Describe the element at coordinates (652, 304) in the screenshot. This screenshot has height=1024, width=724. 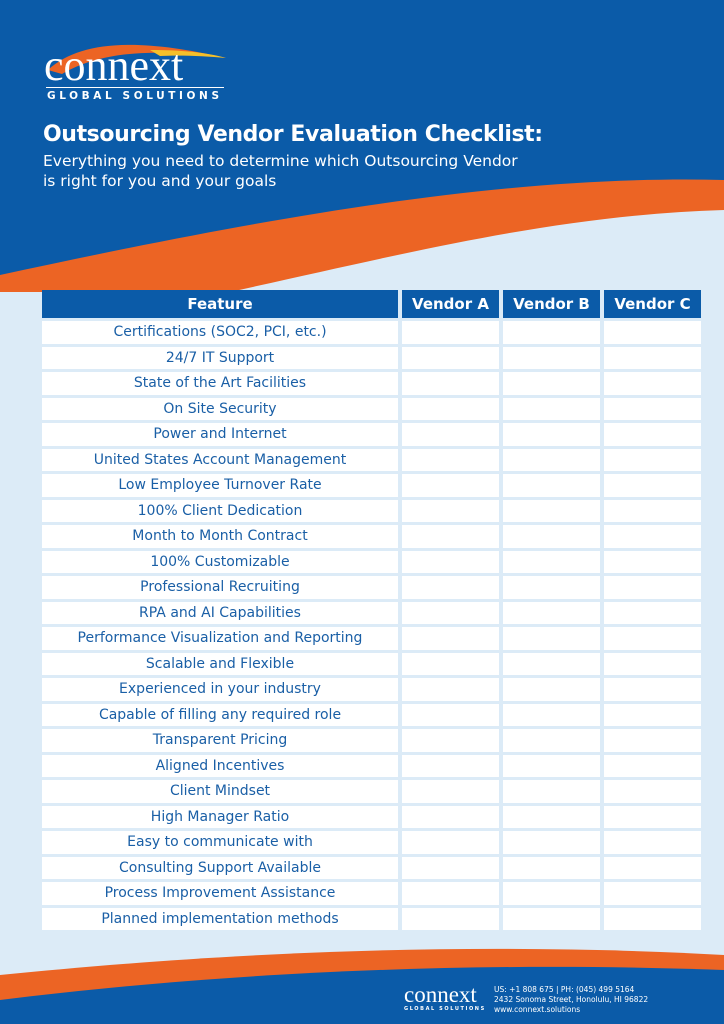
I see `column-header-vendor-c: Vendor C` at that location.